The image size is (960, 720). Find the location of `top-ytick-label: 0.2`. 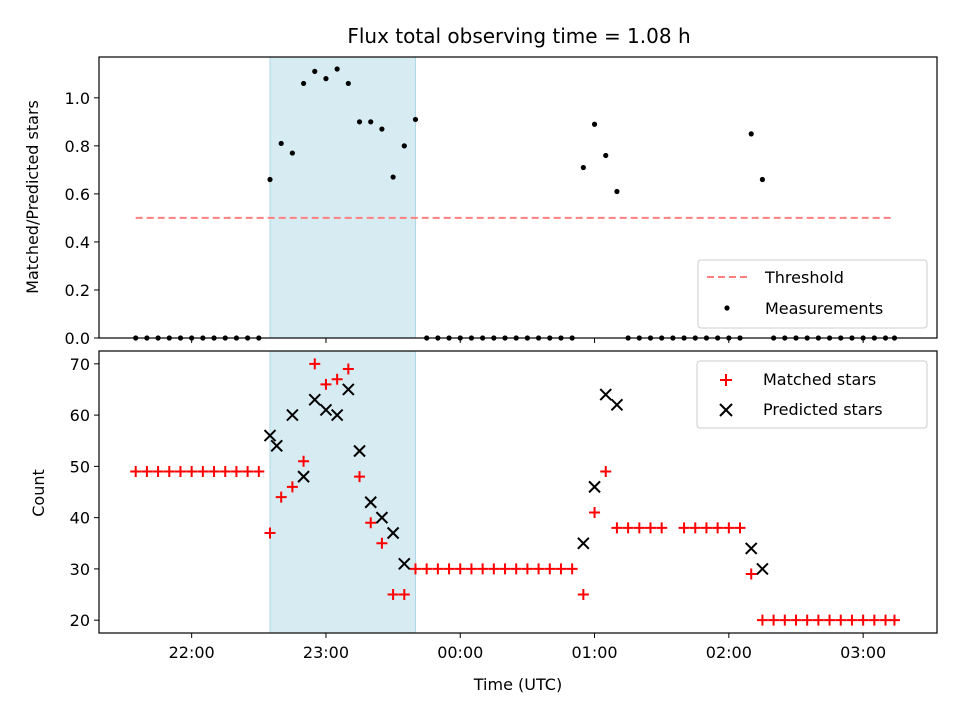

top-ytick-label: 0.2 is located at coordinates (77, 290).